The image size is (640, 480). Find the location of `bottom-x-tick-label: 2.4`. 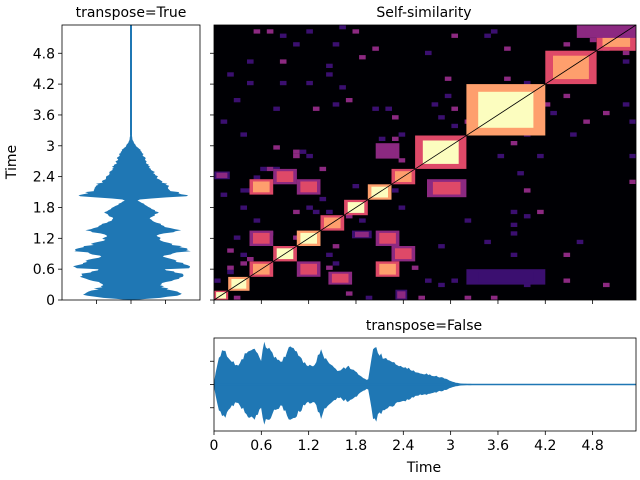

bottom-x-tick-label: 2.4 is located at coordinates (403, 446).